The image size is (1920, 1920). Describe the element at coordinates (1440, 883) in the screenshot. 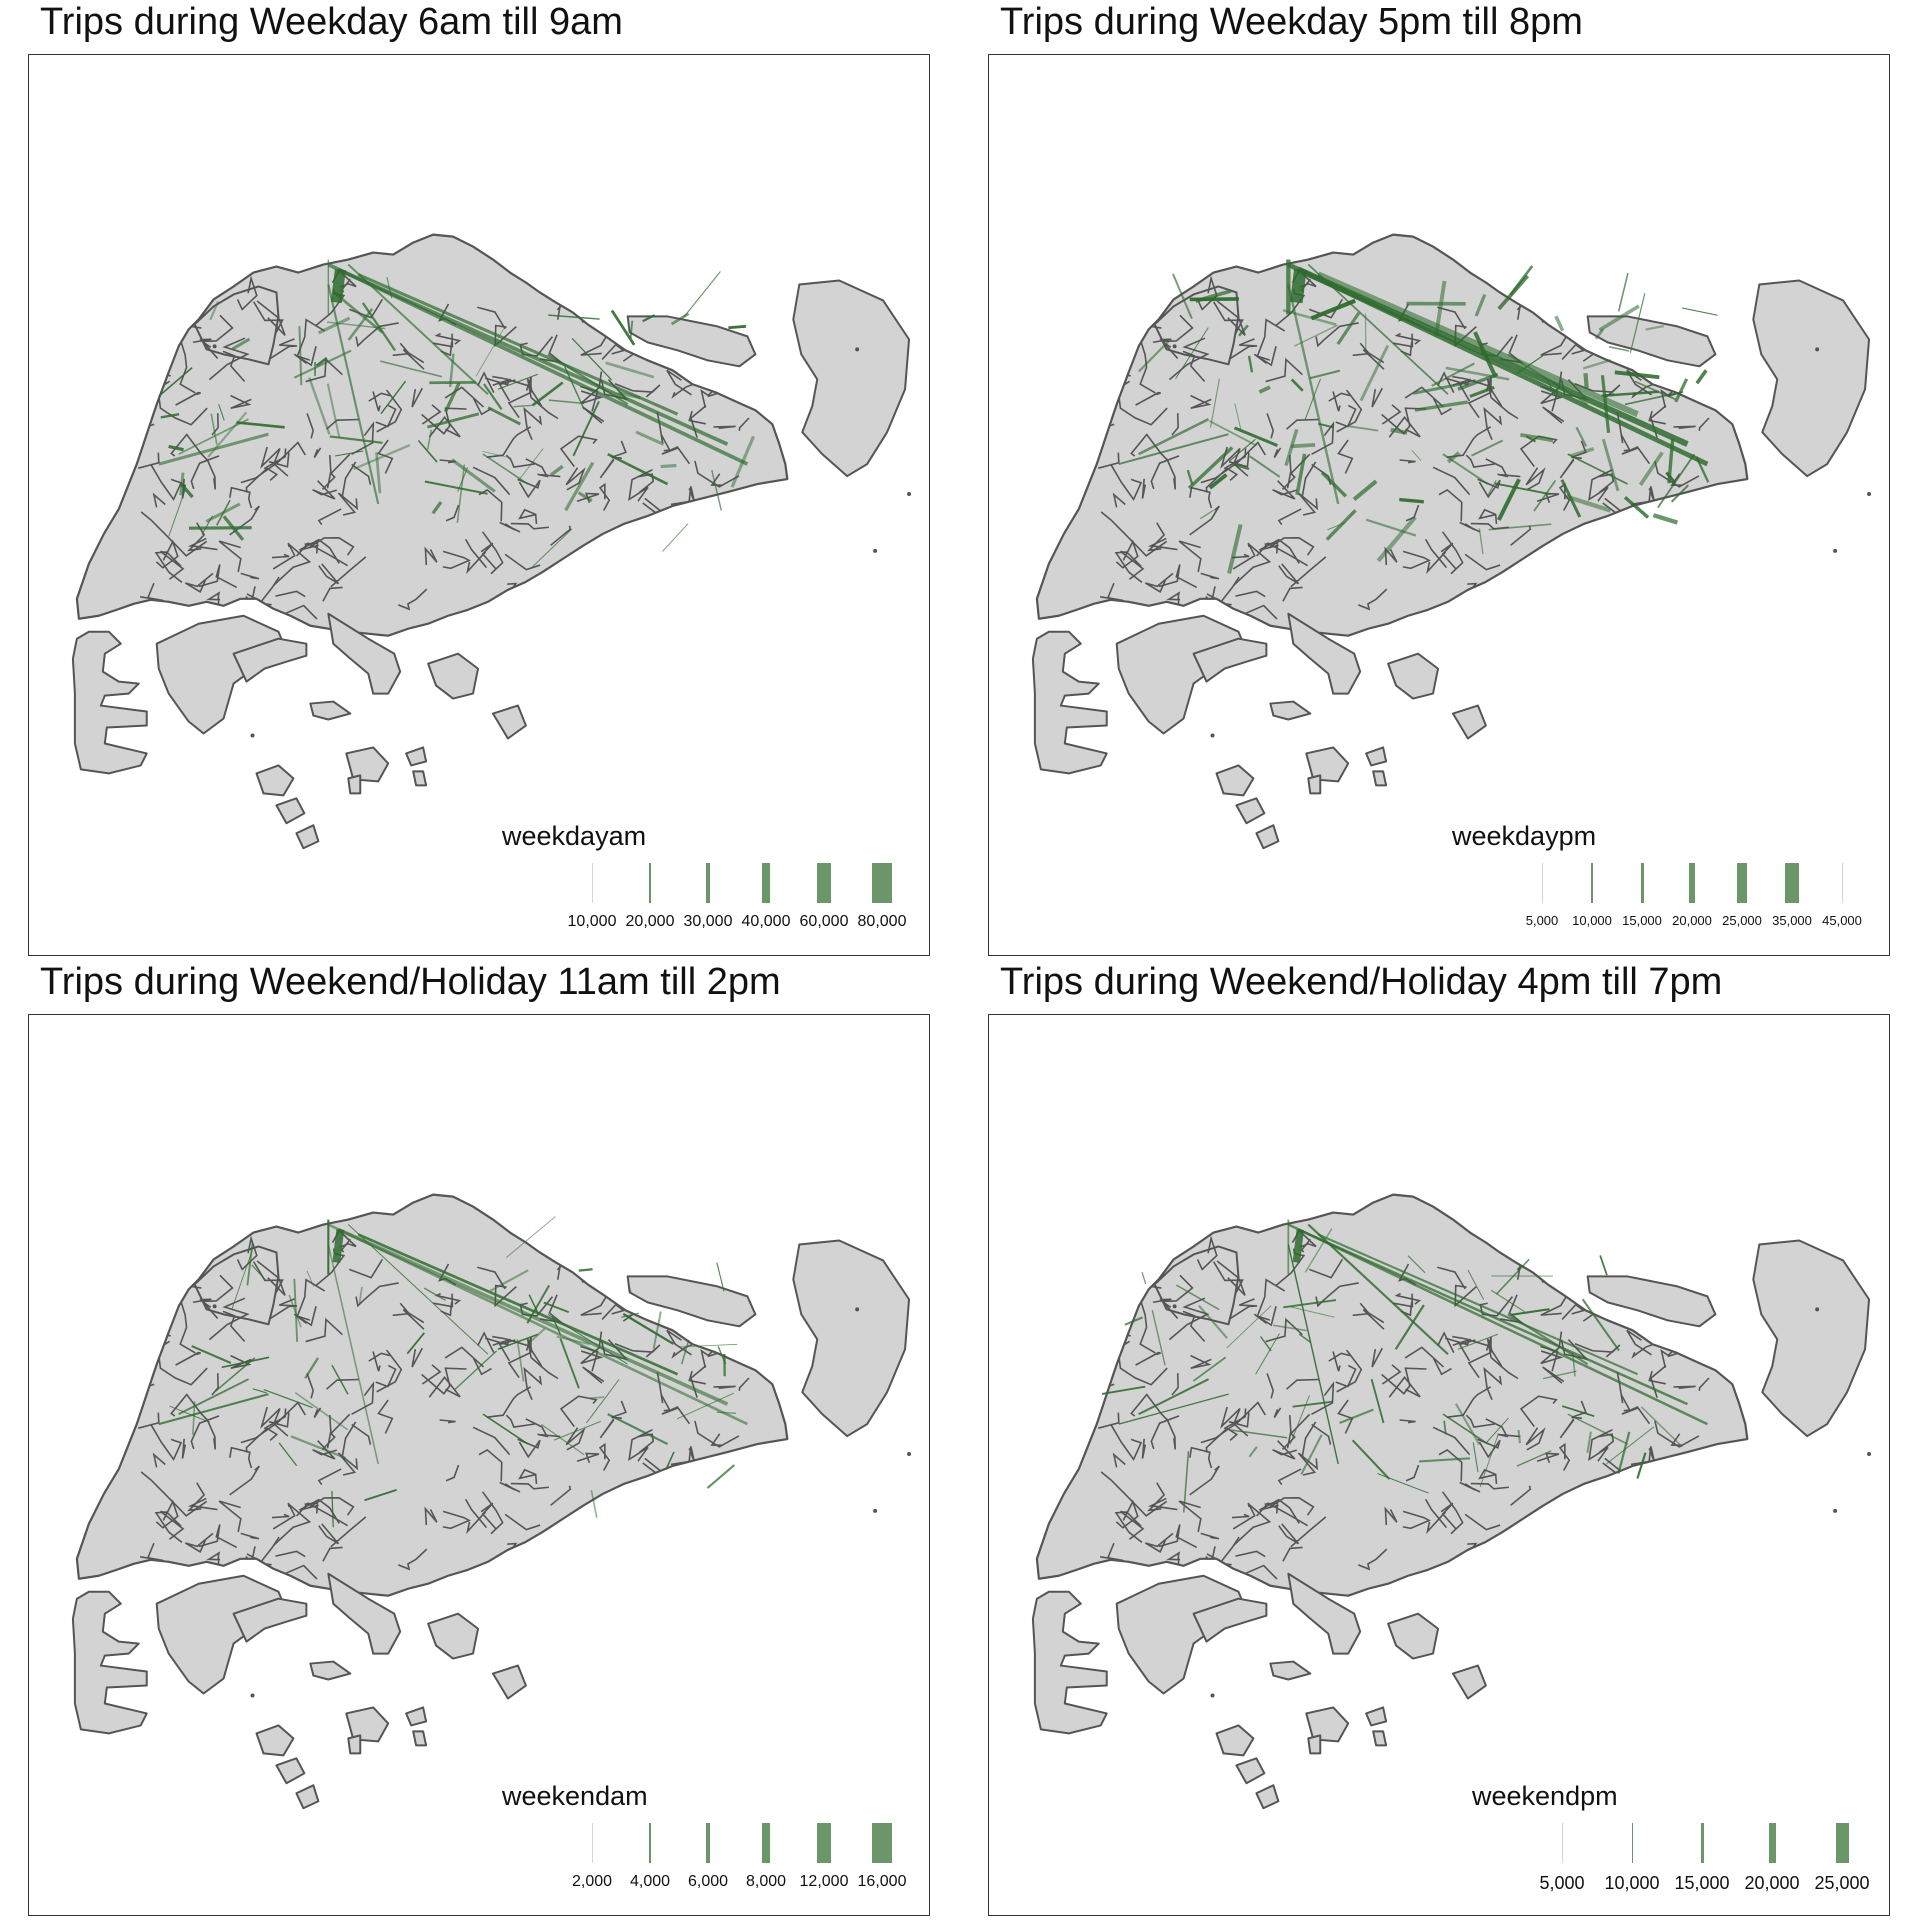

I see `legend-bars` at that location.